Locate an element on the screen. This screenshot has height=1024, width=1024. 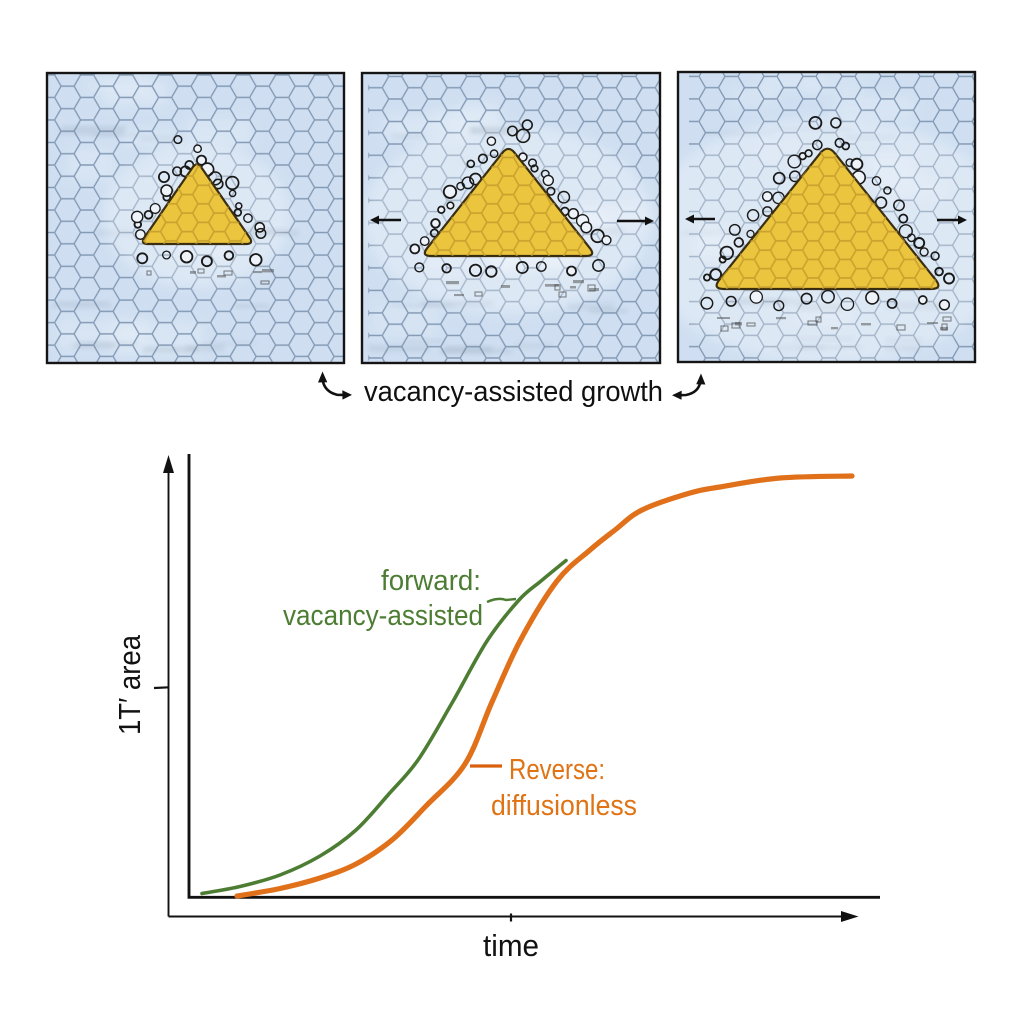
svg-text: Reverse: is located at coordinates (557, 770).